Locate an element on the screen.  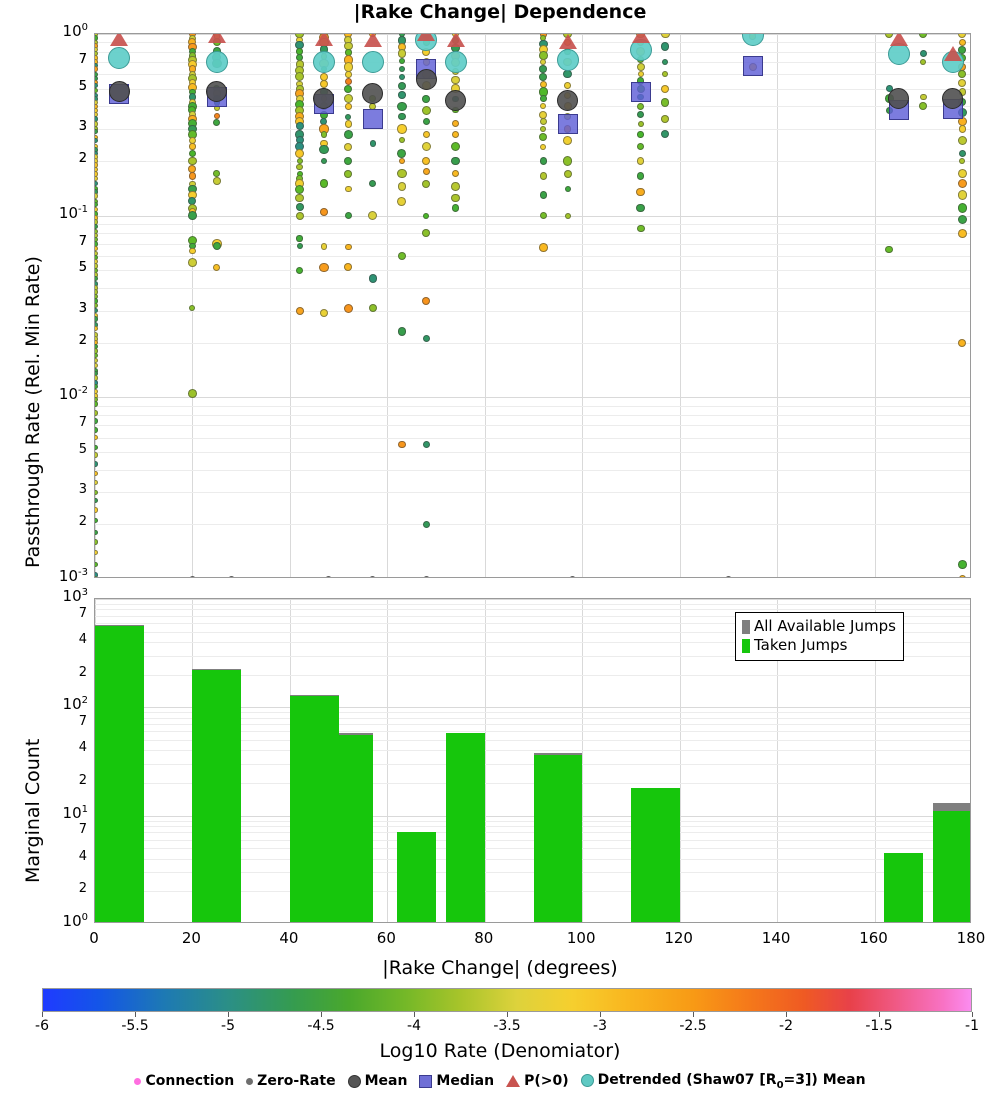
legend-item-all-available-jumps: All Available Jumps is located at coordinates (819, 626).